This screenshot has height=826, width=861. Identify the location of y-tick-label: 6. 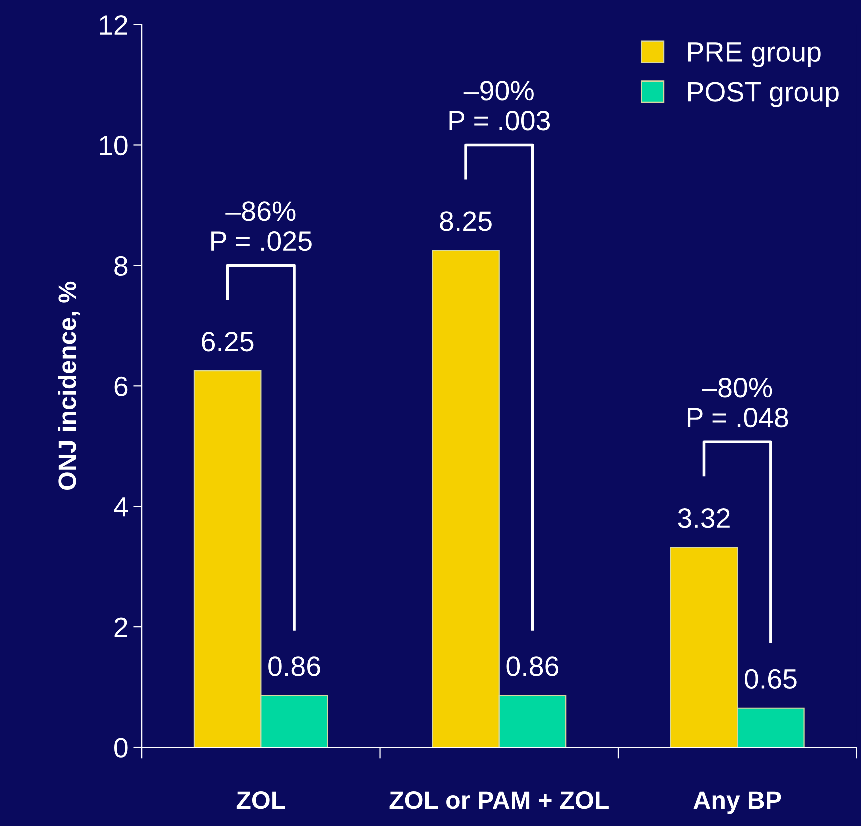
(121, 386).